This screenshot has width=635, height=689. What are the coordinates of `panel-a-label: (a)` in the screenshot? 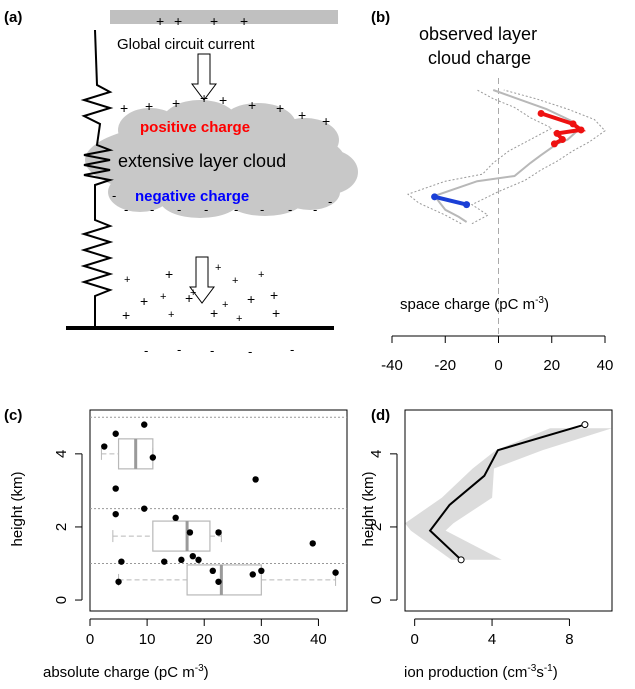 It's located at (13, 17).